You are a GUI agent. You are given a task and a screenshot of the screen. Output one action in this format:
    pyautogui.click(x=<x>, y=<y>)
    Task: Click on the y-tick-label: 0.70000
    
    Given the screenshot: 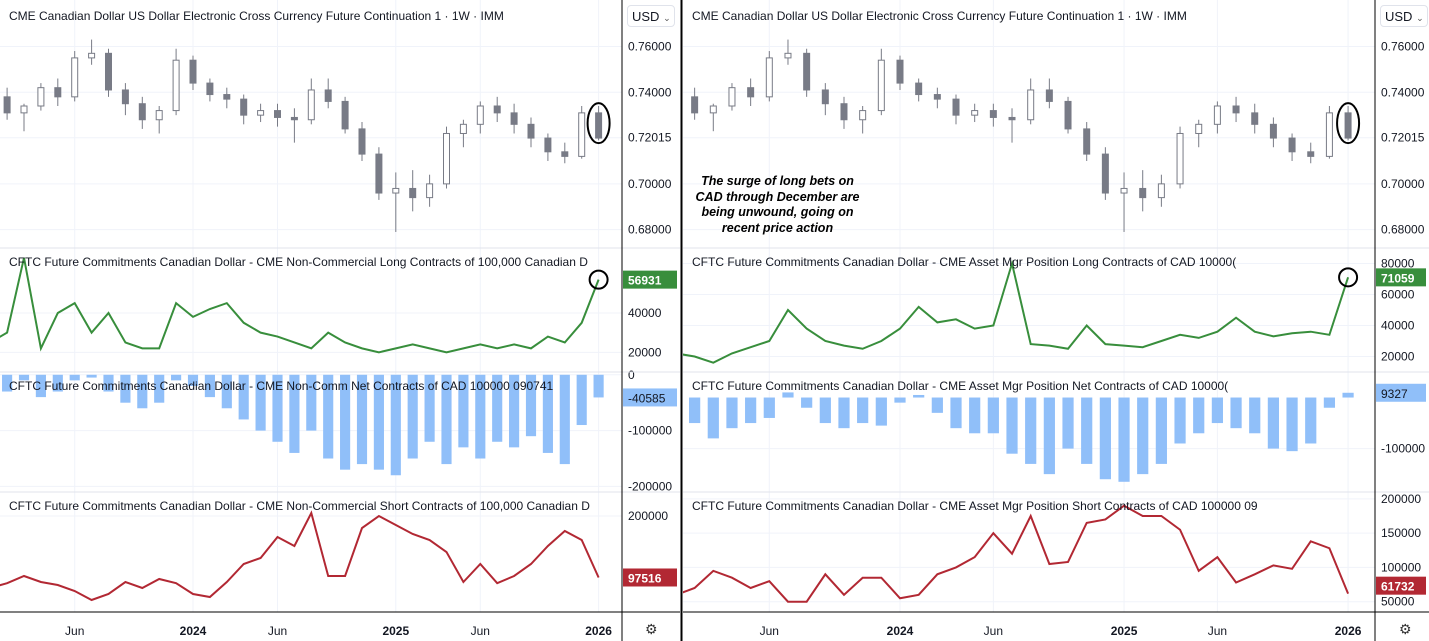 What is the action you would take?
    pyautogui.click(x=650, y=184)
    